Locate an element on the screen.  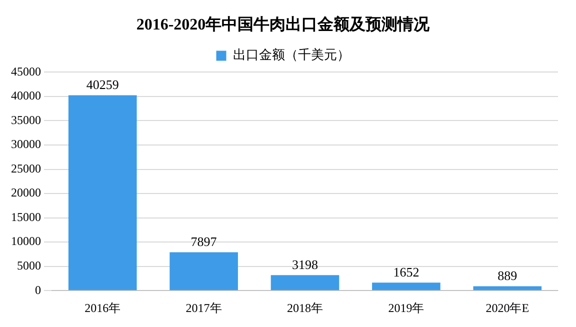
y-tick-label: 0 is located at coordinates (38, 289).